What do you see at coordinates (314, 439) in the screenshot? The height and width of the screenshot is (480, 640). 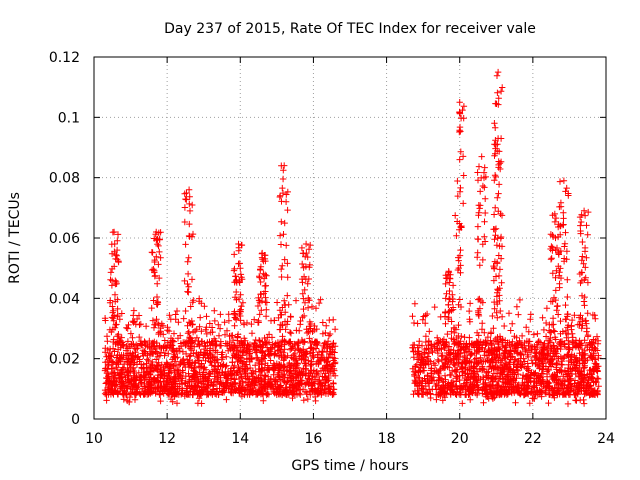 I see `x-tick-label: 16` at bounding box center [314, 439].